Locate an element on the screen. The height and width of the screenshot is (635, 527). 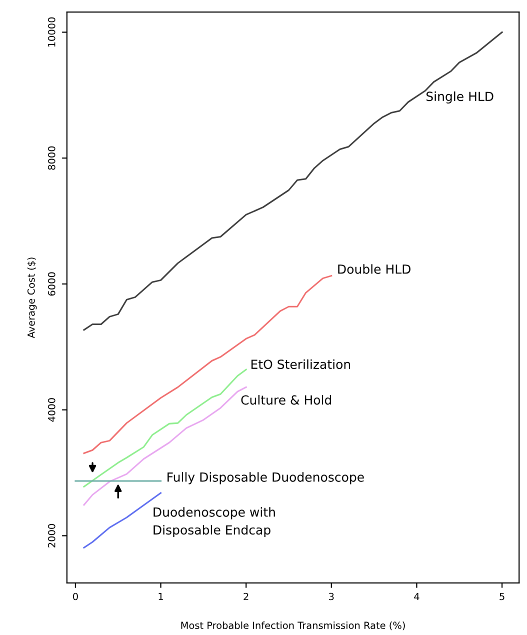
y-tick-label: 4000 is located at coordinates (52, 410).